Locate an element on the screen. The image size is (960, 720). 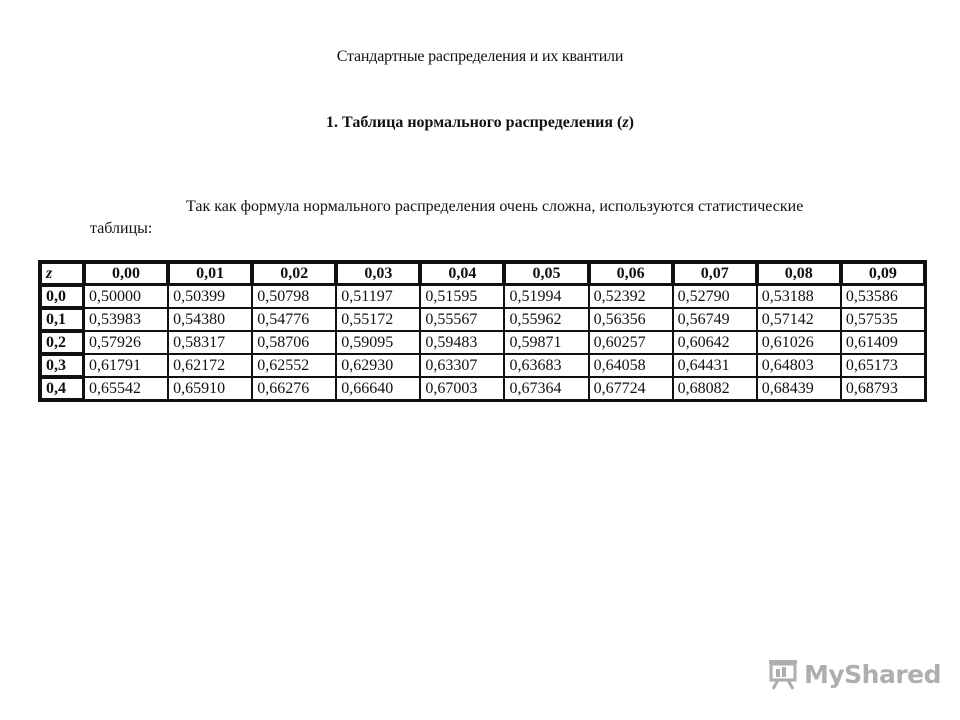
table-cell: 0,60257 is located at coordinates (630, 342).